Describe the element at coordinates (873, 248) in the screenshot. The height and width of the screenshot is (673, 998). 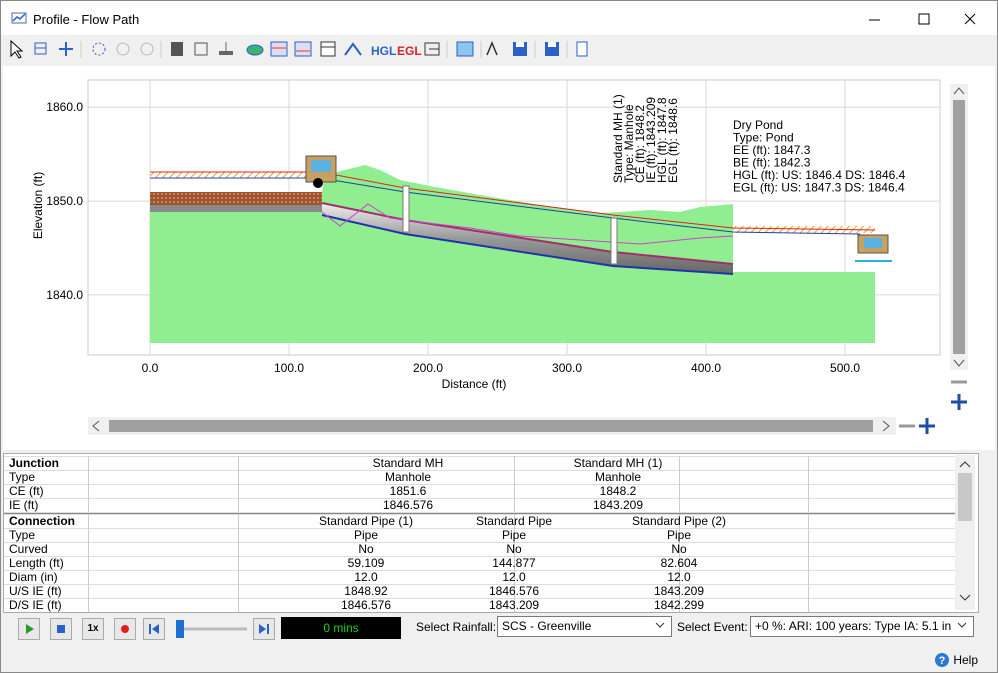
I see `outlet-icon` at that location.